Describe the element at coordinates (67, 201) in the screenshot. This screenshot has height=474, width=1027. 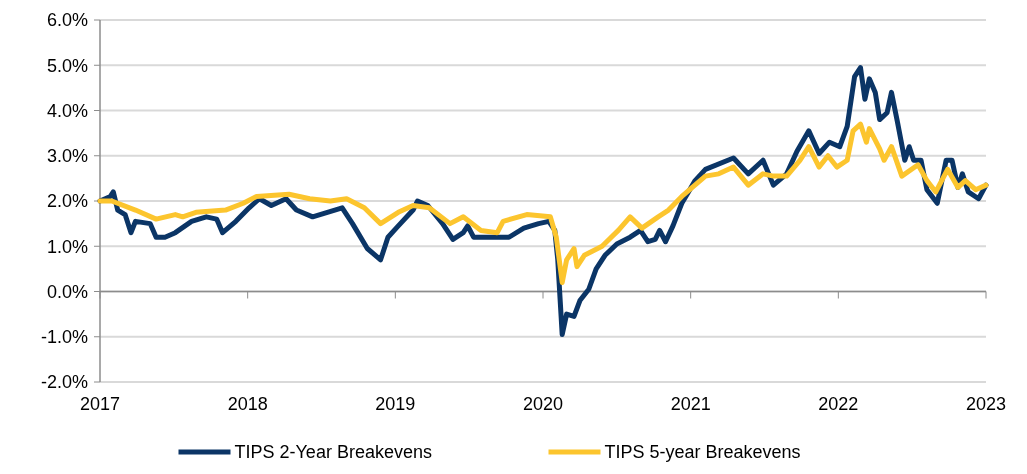
I see `y-tick-label: 2.0%` at that location.